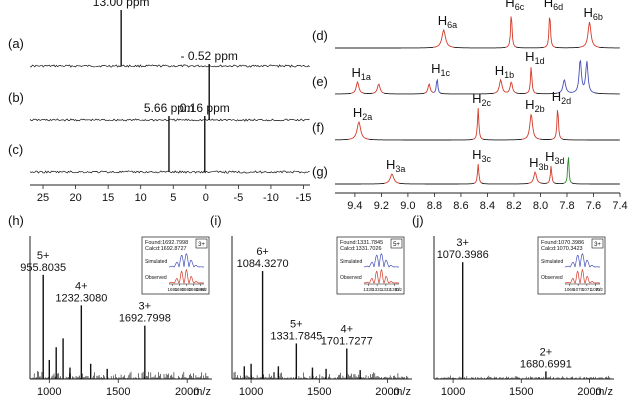 The width and height of the screenshot is (630, 402). I want to click on spectrum-label: (d), so click(320, 35).